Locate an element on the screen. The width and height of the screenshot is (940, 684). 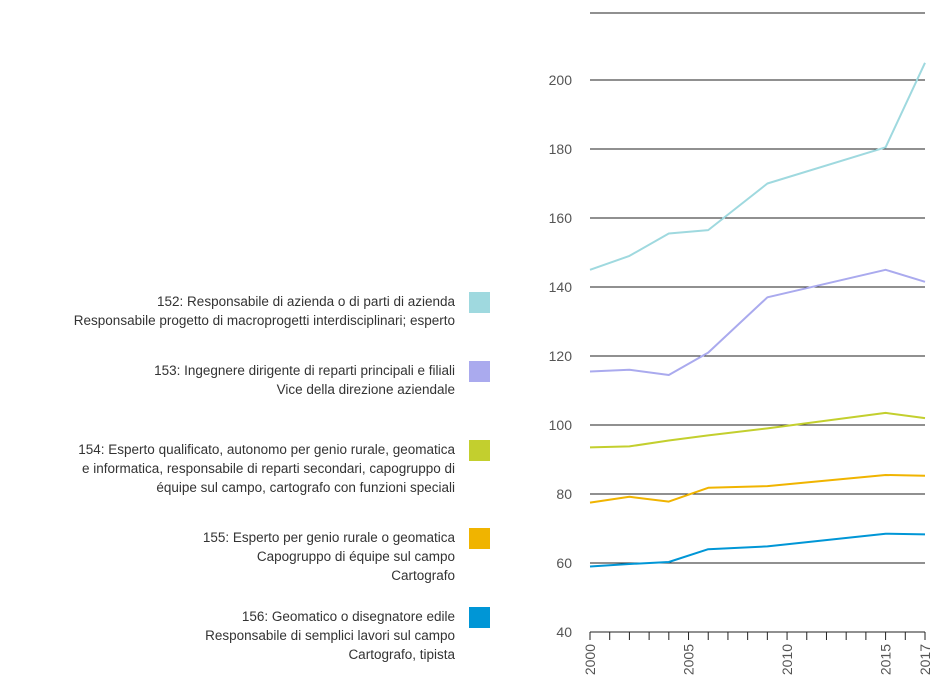
x-axis: 2000 2005 2010 2015 2017 is located at coordinates (757, 653).